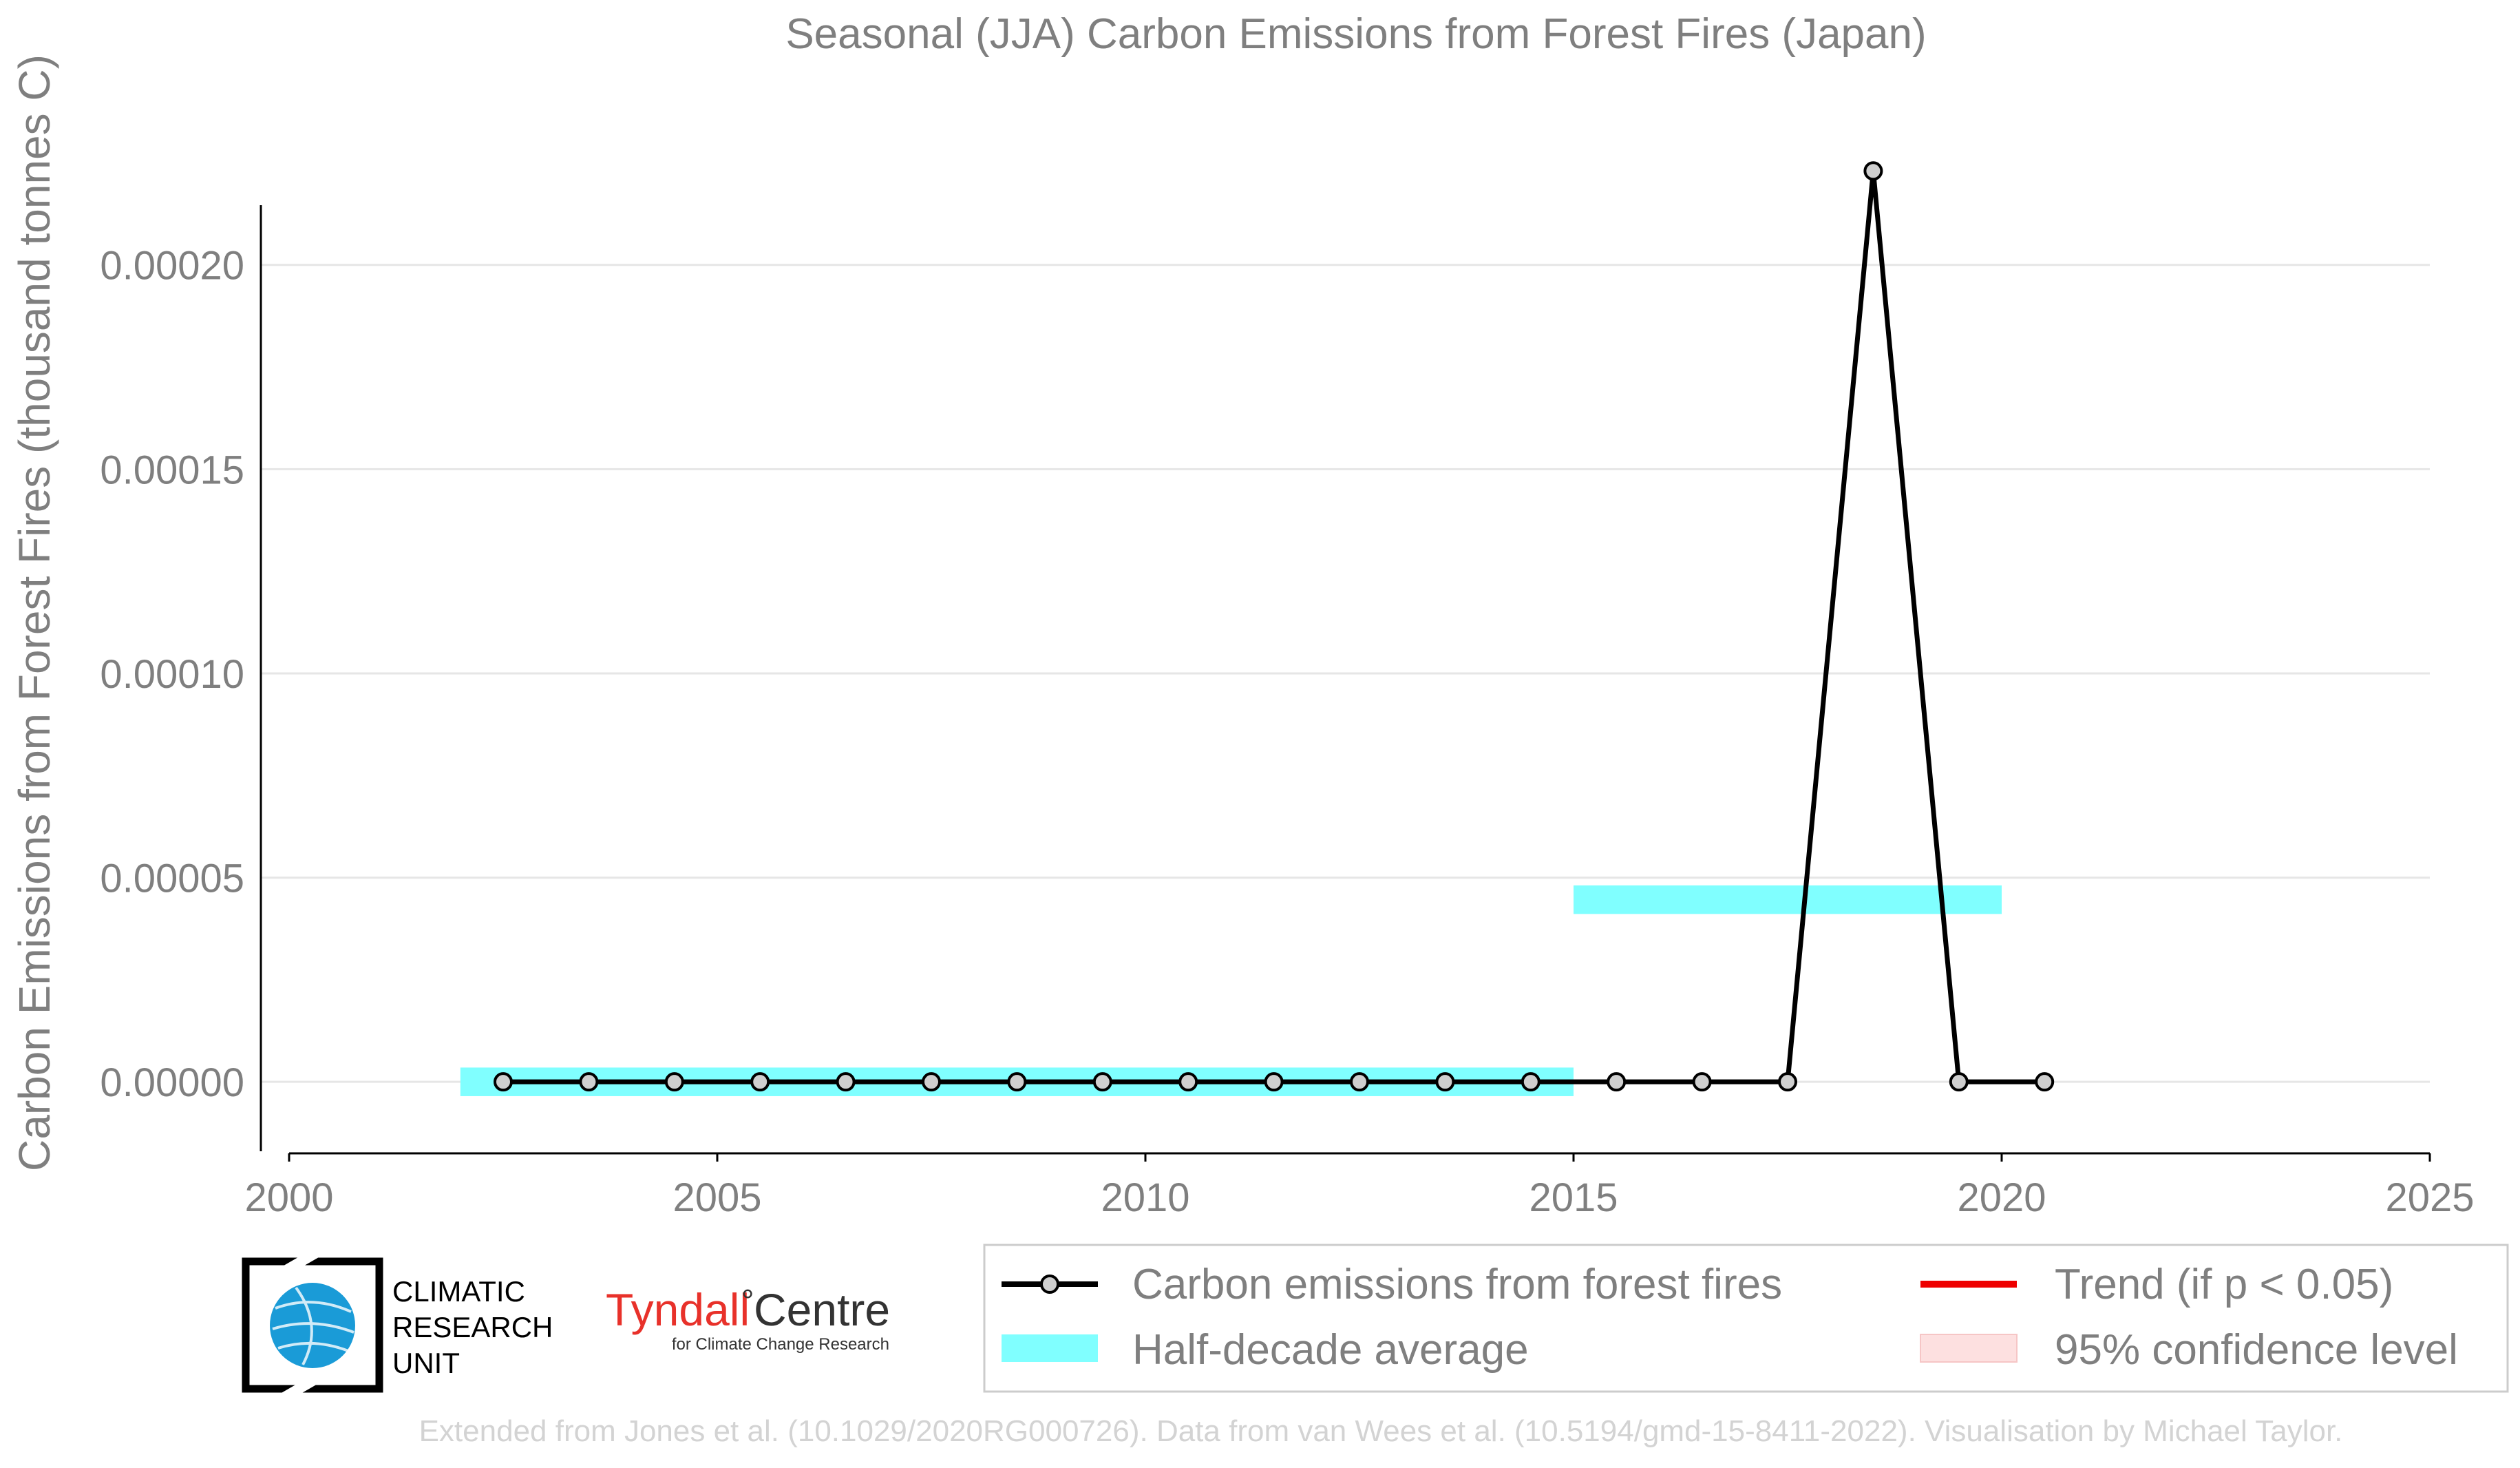 The width and height of the screenshot is (2520, 1468). I want to click on cru-logo-frame, so click(312, 1325).